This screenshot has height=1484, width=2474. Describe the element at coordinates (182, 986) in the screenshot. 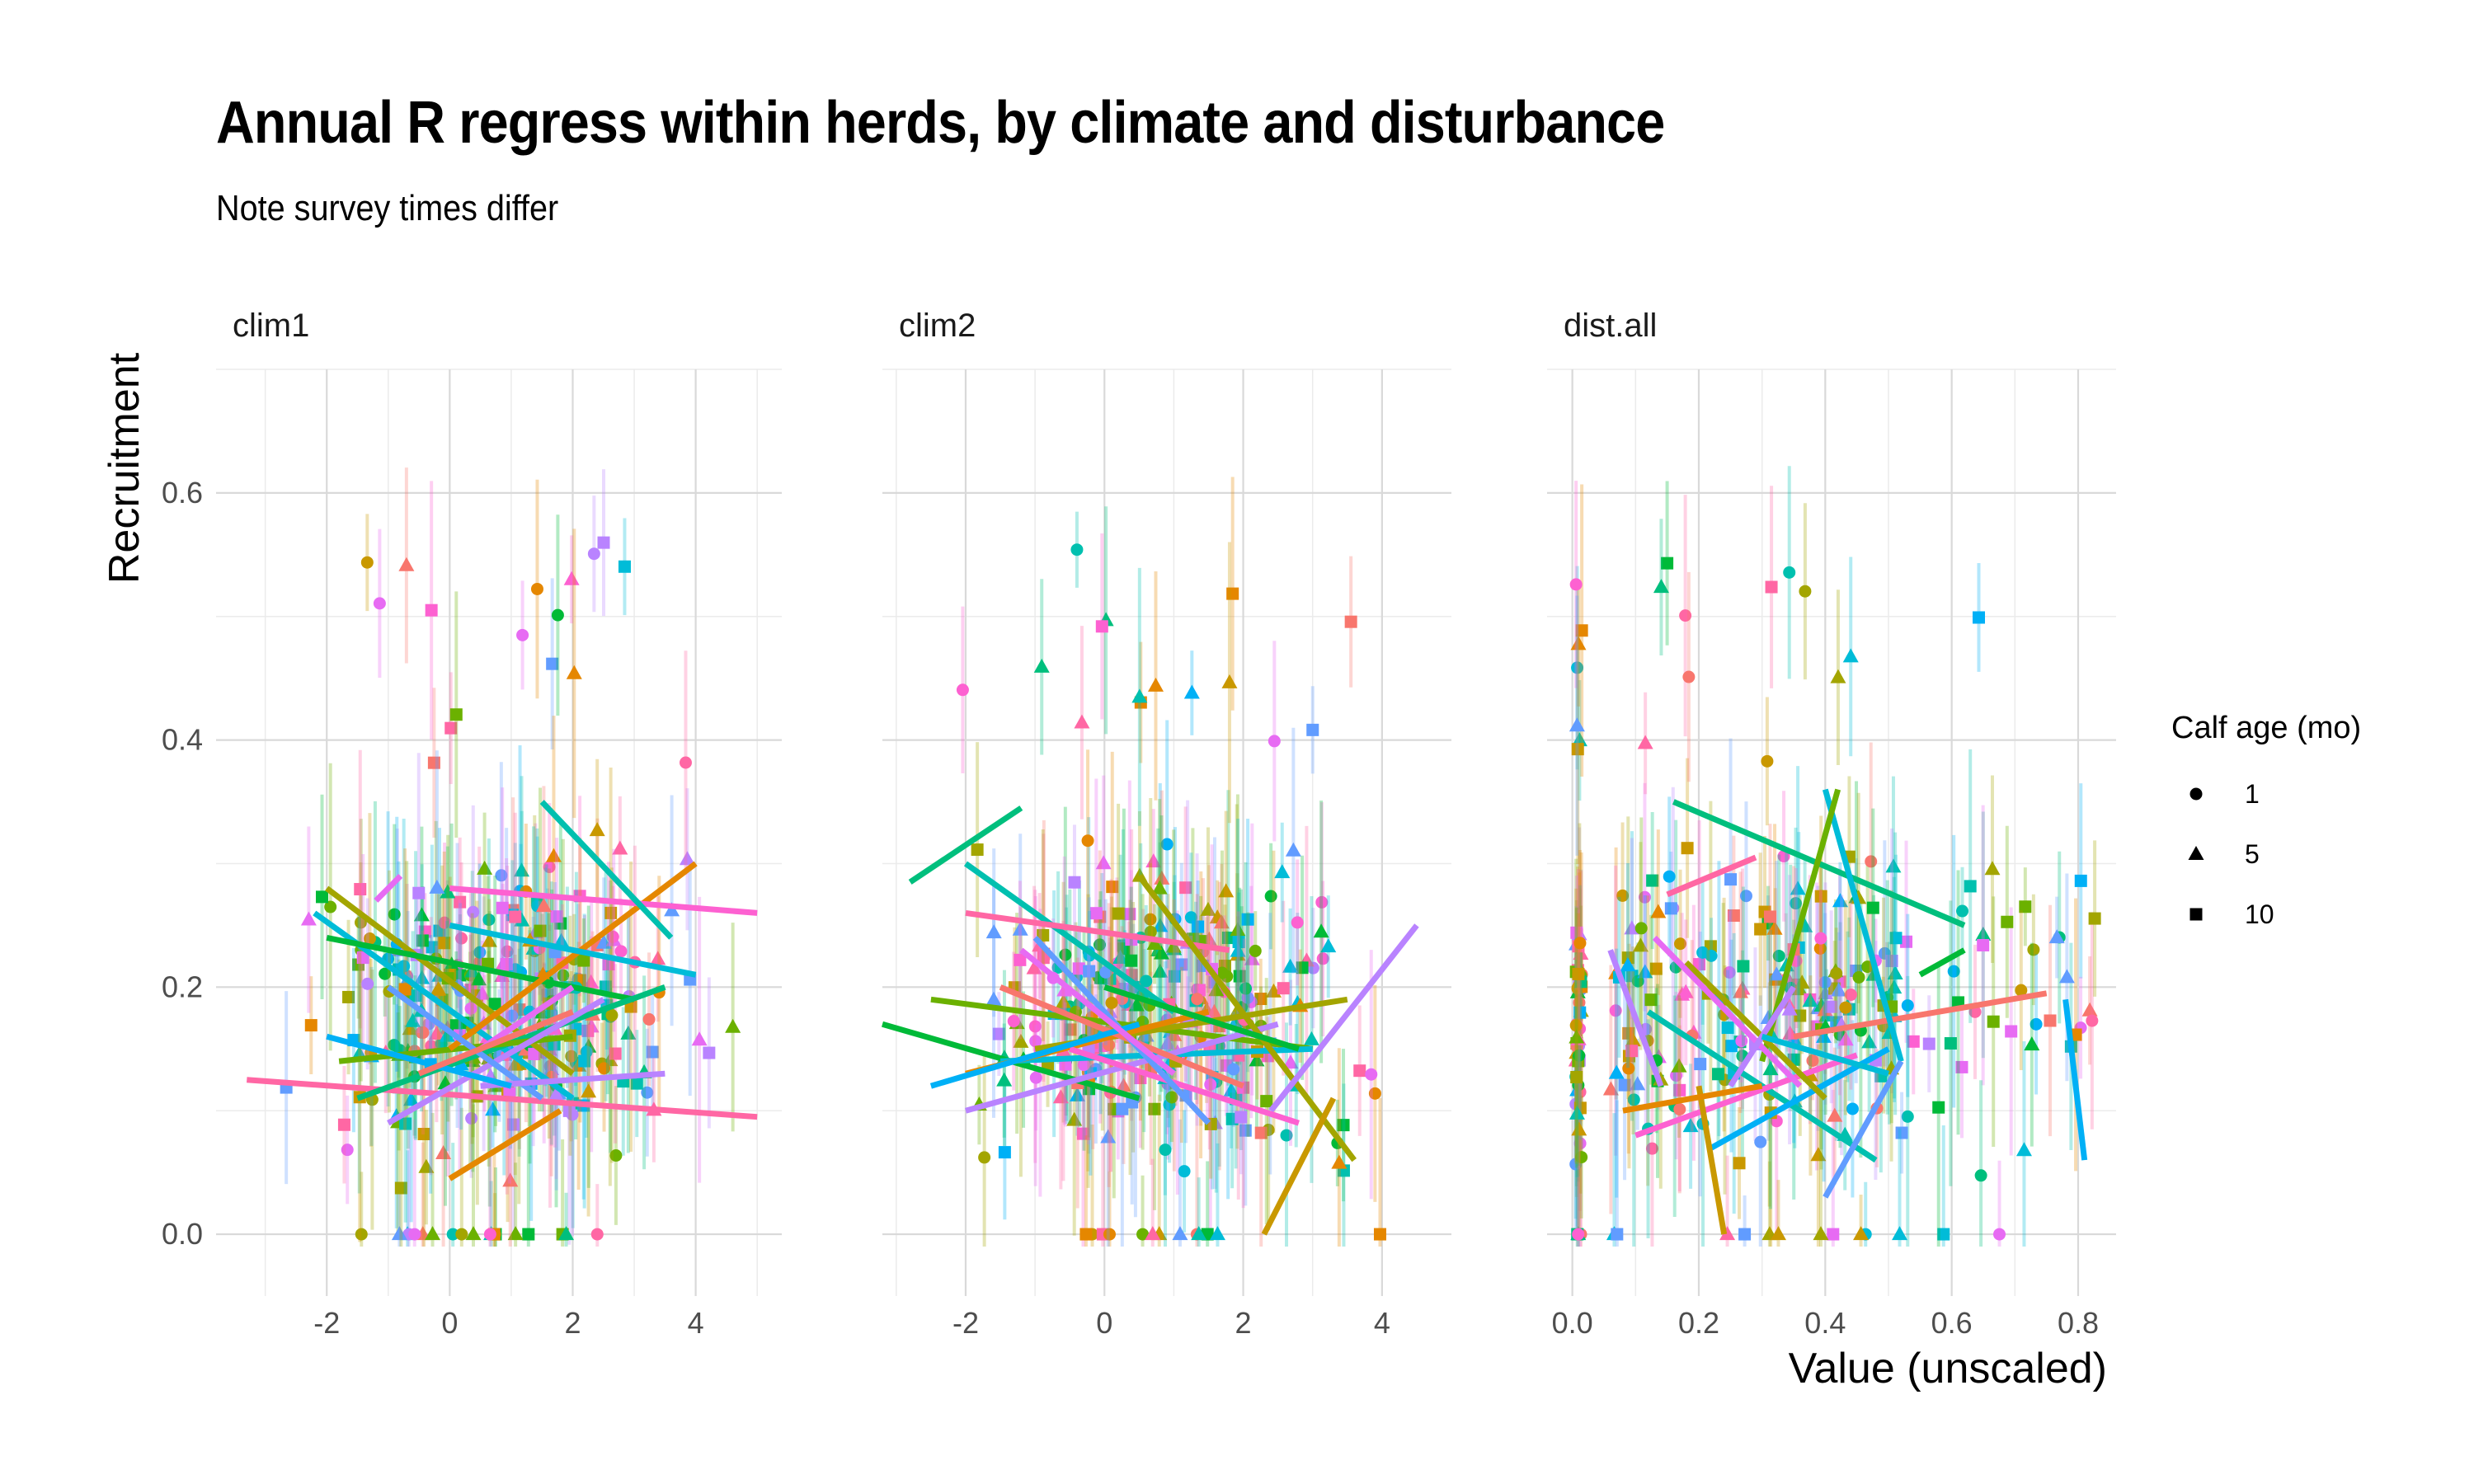

I see `y-tick-label: 0.2` at that location.